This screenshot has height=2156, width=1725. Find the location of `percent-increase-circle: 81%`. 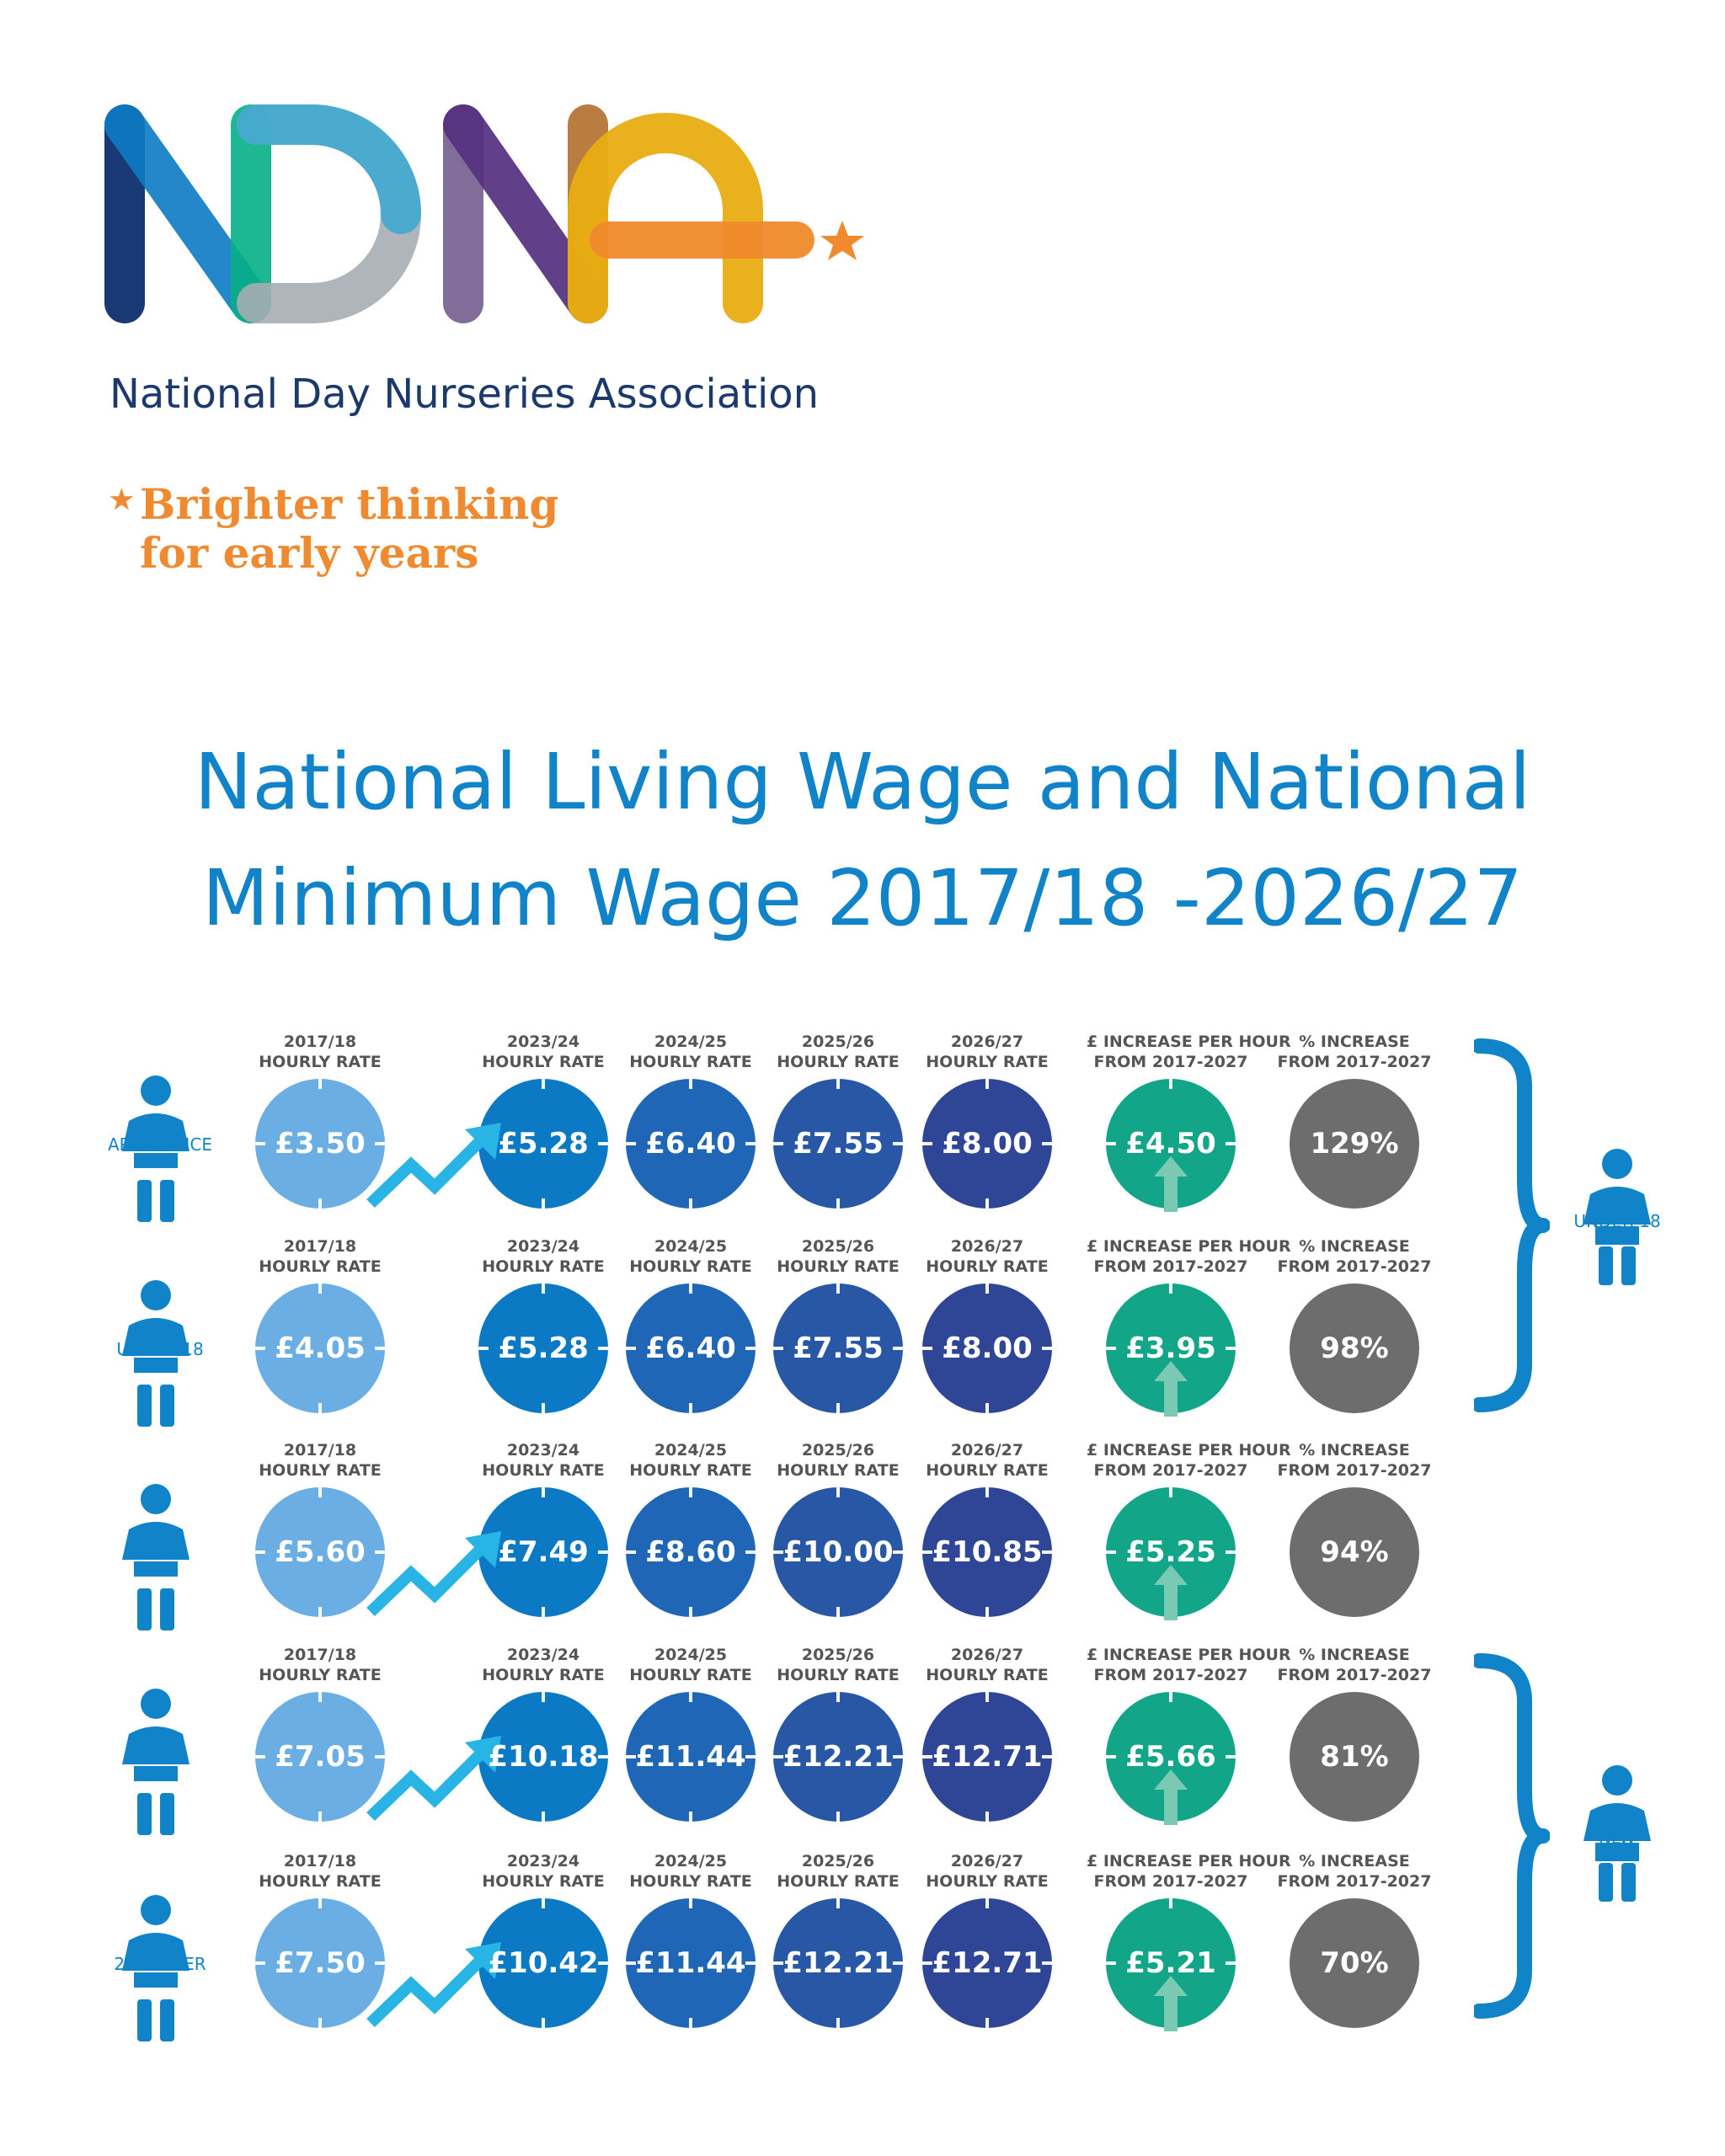

percent-increase-circle: 81% is located at coordinates (1354, 1757).